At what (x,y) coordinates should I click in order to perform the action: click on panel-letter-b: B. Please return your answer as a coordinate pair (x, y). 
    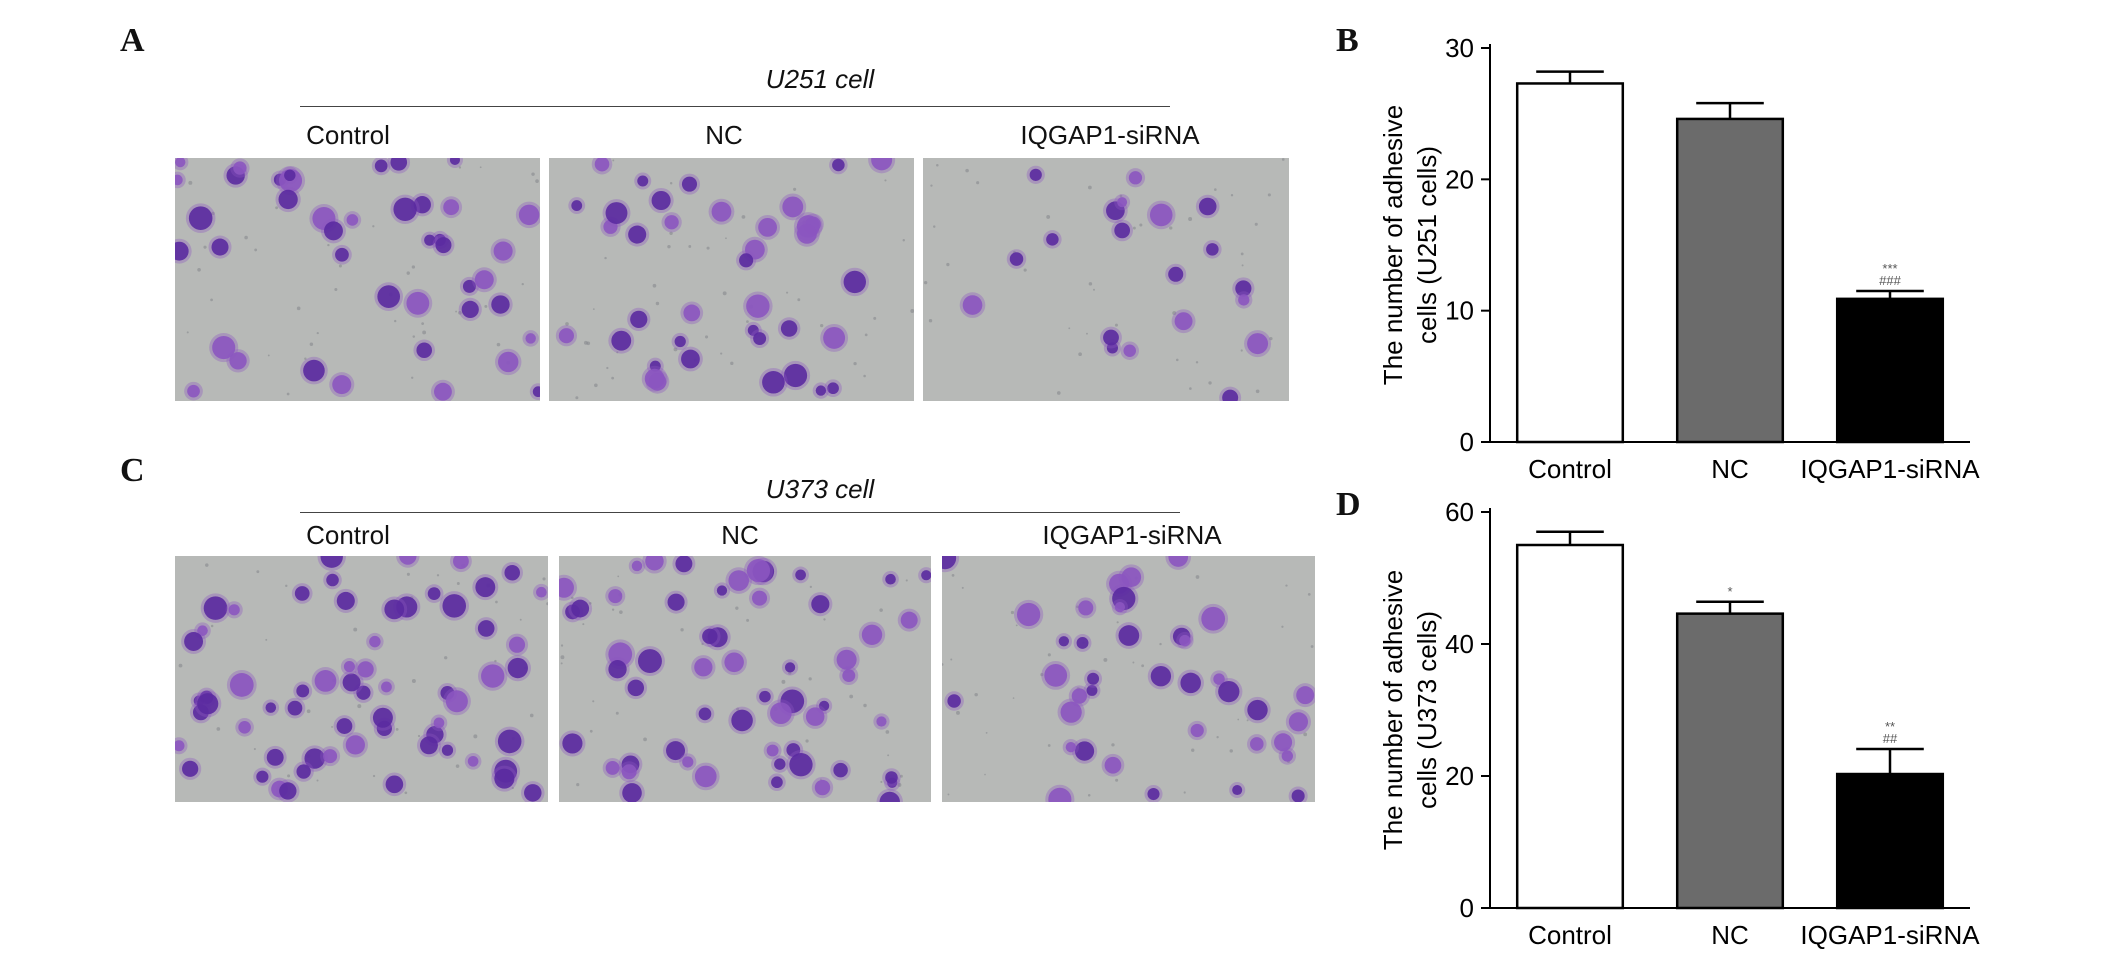
    Looking at the image, I should click on (1347, 40).